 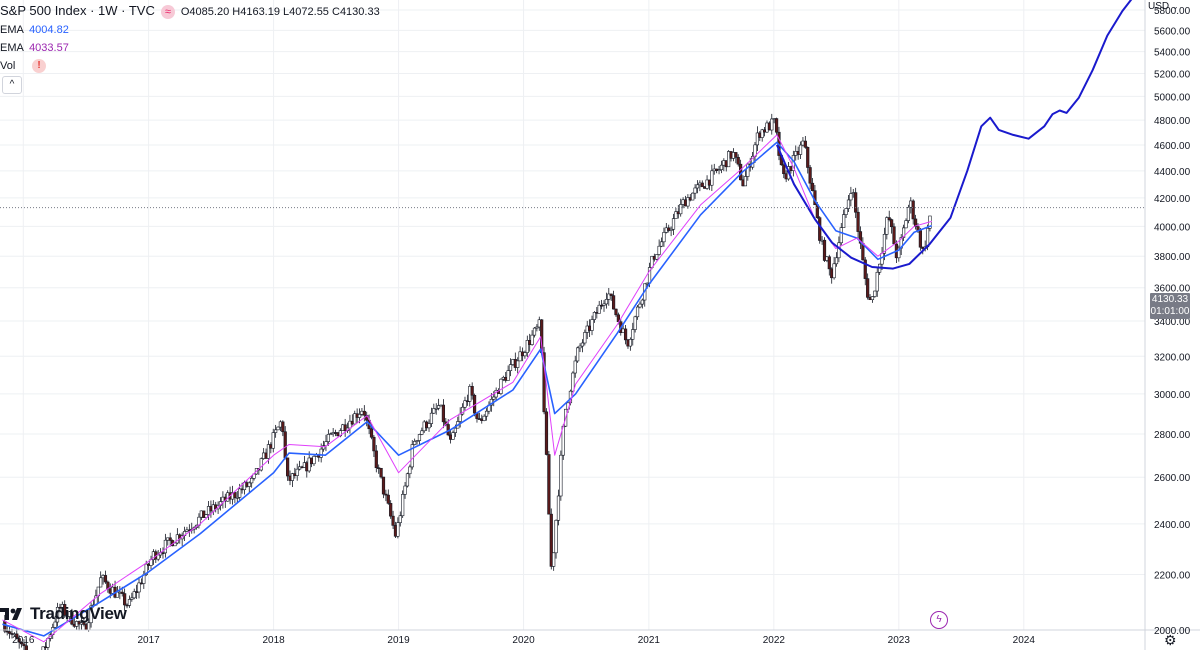 I want to click on currency-selector: USD ⌄, so click(x=1163, y=6).